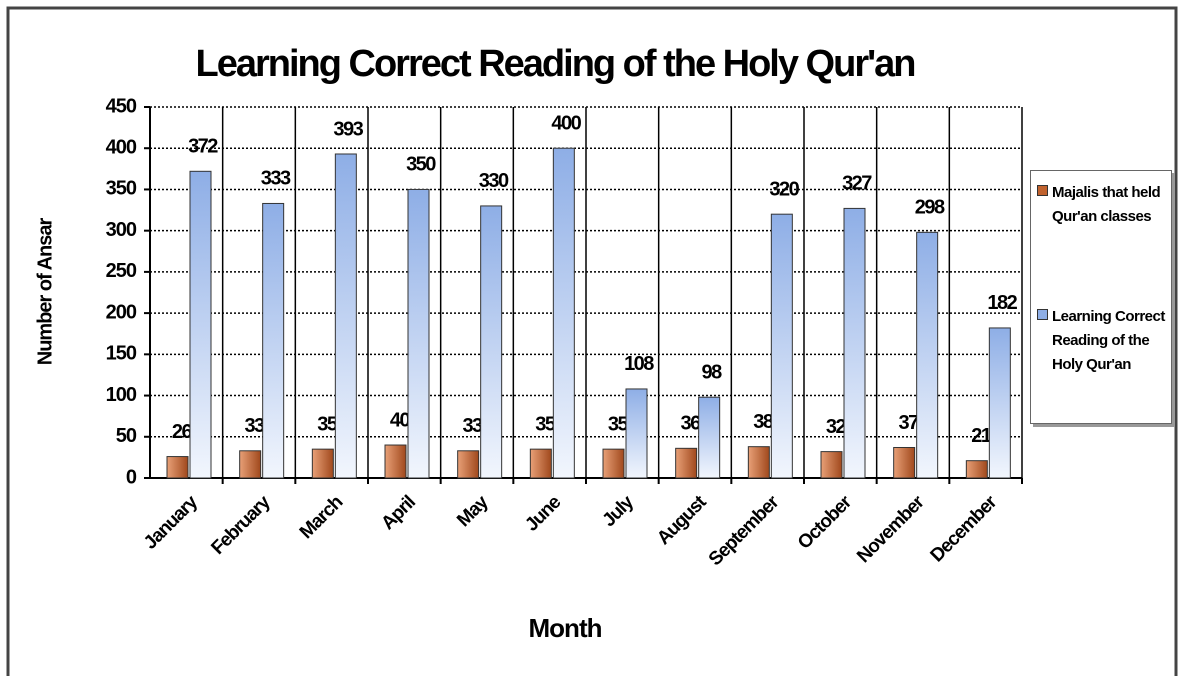 This screenshot has height=676, width=1178. What do you see at coordinates (763, 422) in the screenshot?
I see `data-label: 38` at bounding box center [763, 422].